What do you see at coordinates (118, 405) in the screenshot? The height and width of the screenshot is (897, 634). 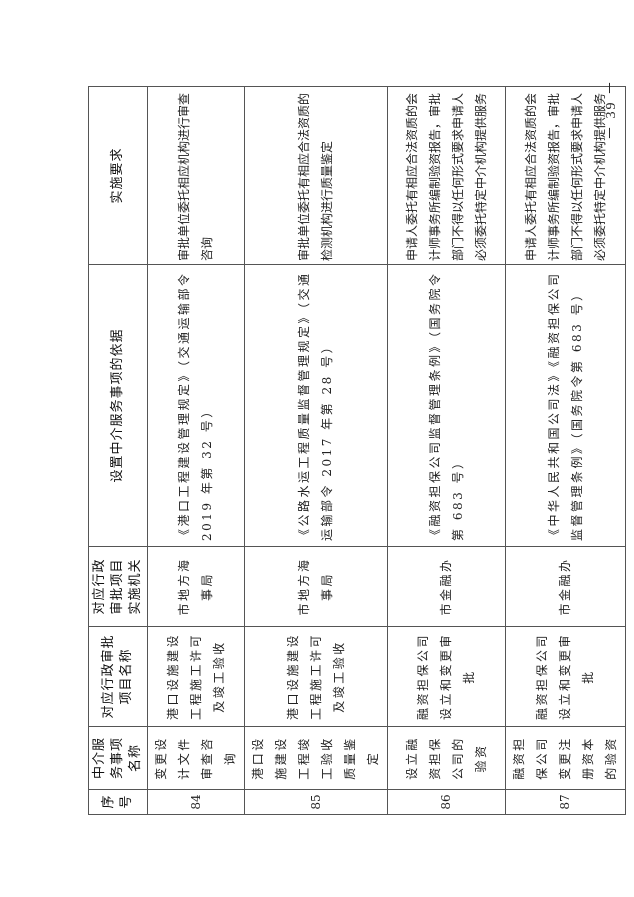 I see `header-basis: 设置中介服务事项的依据` at bounding box center [118, 405].